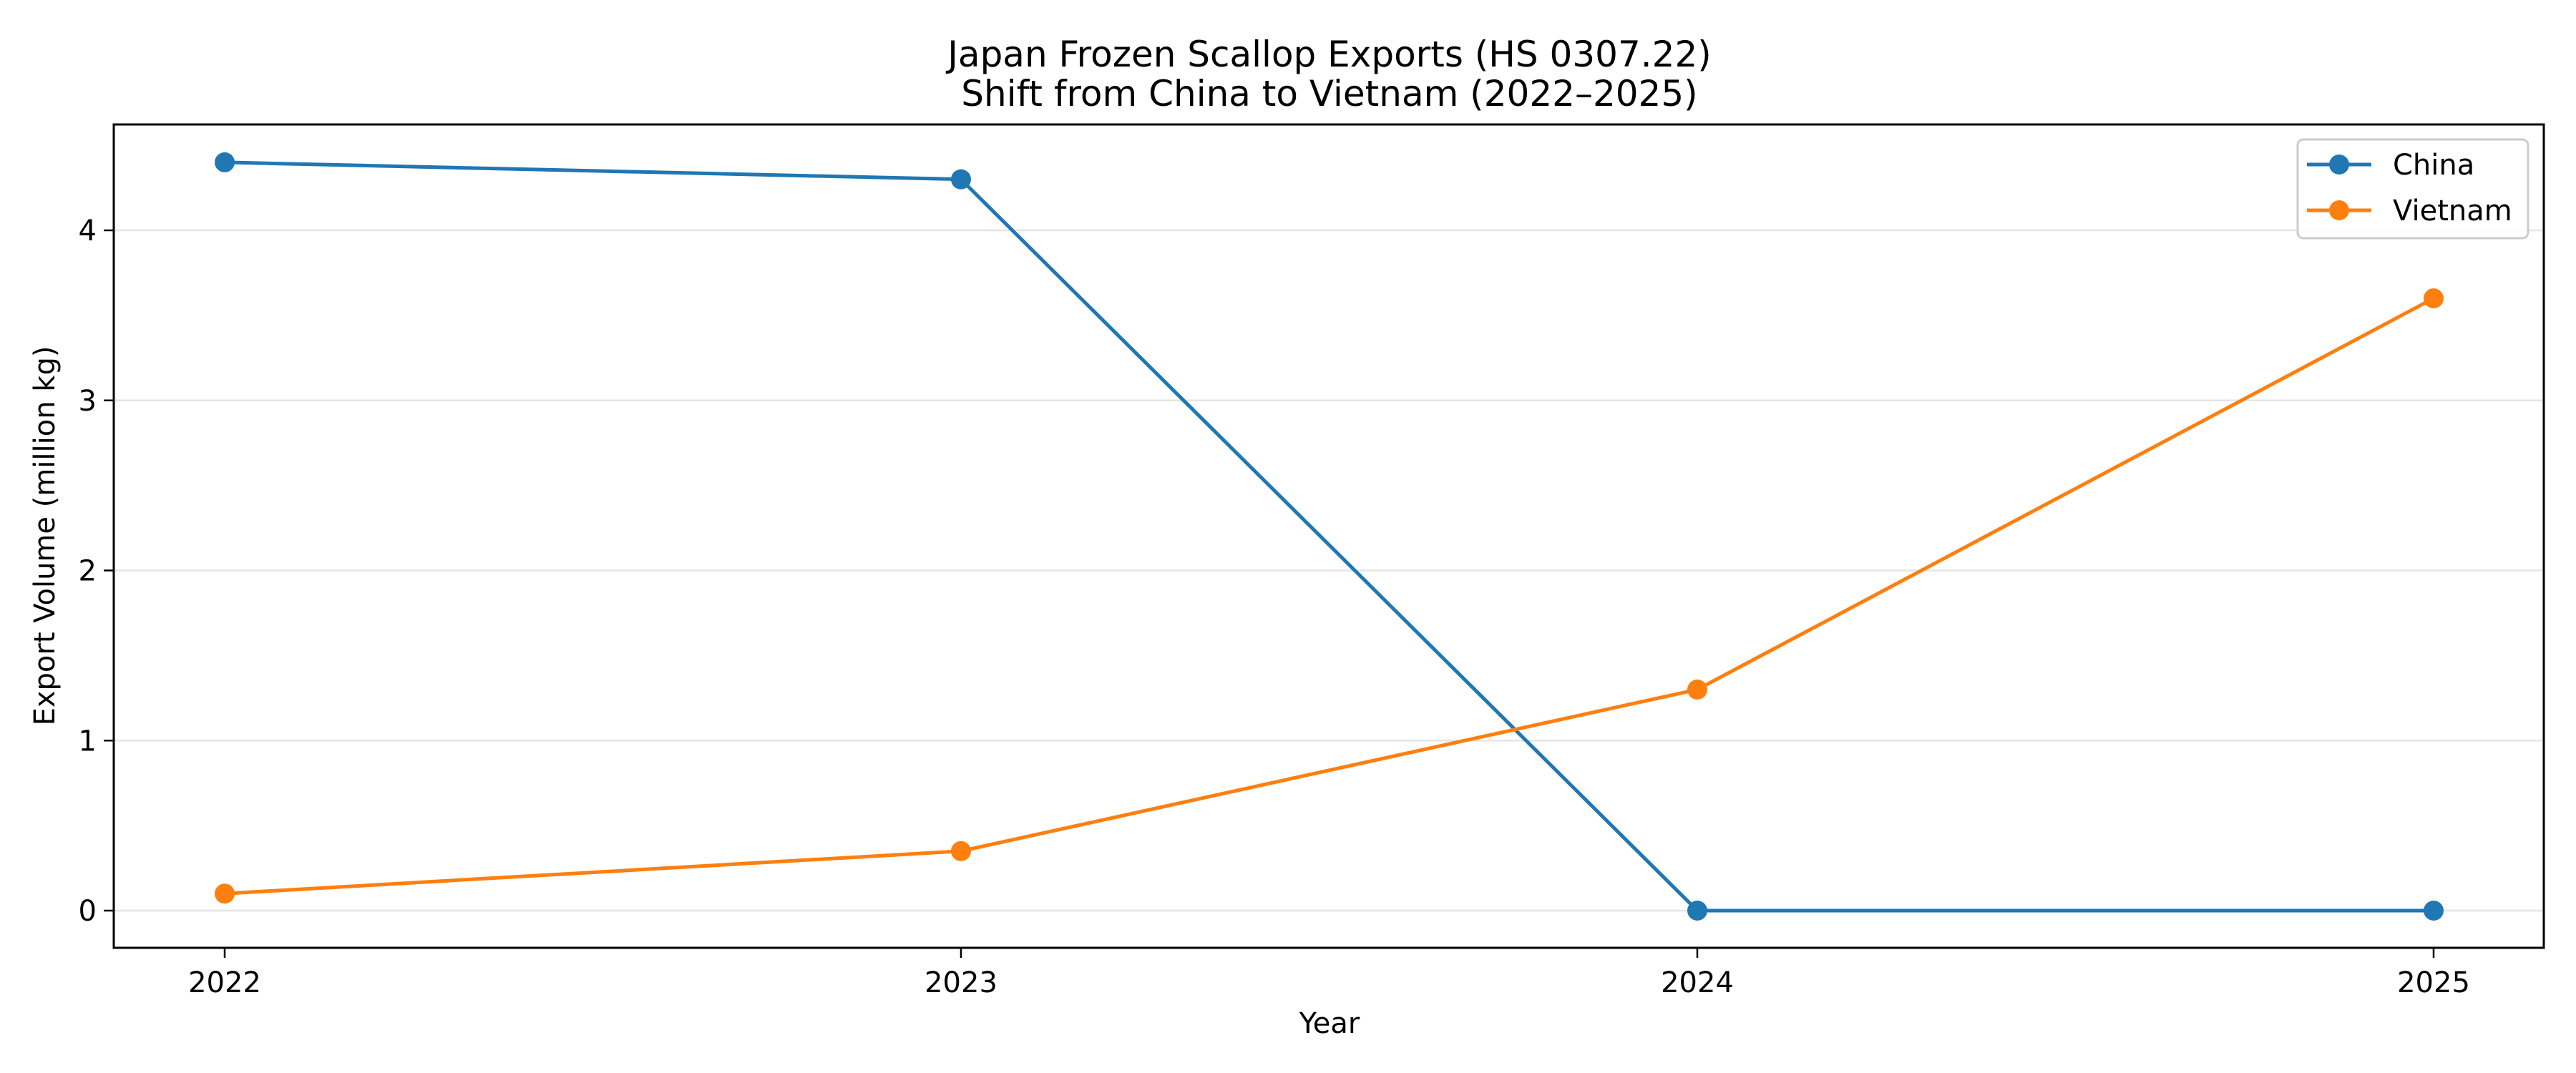 This screenshot has height=1073, width=2576. What do you see at coordinates (88, 741) in the screenshot?
I see `y-tick-label: 1` at bounding box center [88, 741].